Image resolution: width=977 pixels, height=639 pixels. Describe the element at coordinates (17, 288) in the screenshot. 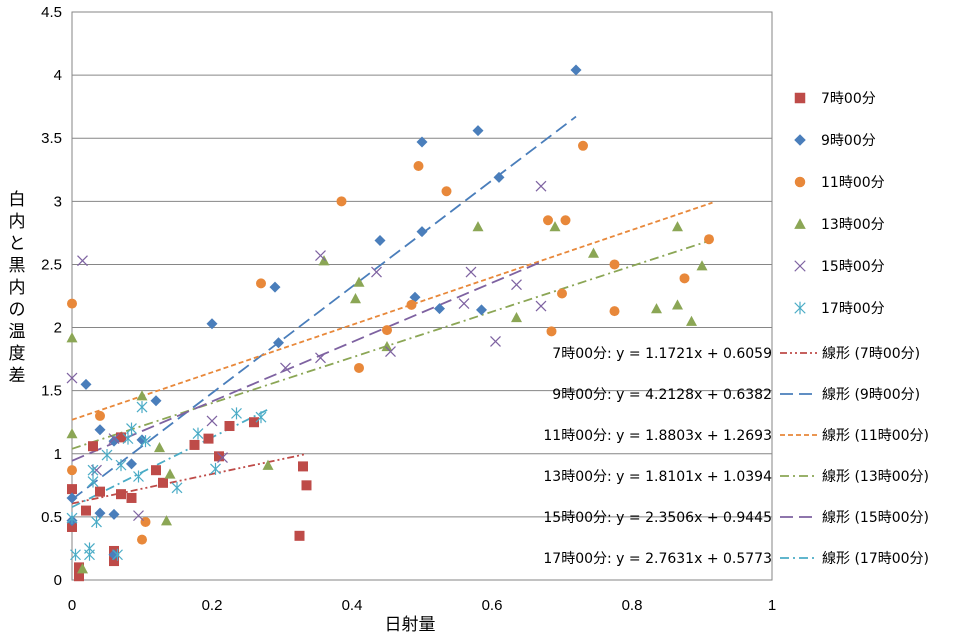

I see `y-axis-title: 白内と黒内の温度差` at that location.